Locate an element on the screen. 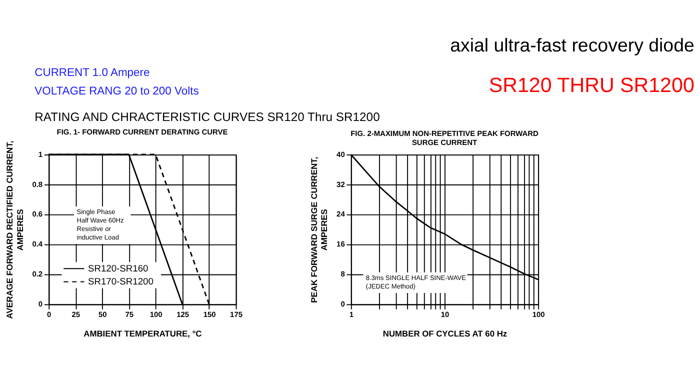 This screenshot has height=390, width=700. x-axis-title: NUMBER OF CYCLES AT 60 Hz is located at coordinates (445, 333).